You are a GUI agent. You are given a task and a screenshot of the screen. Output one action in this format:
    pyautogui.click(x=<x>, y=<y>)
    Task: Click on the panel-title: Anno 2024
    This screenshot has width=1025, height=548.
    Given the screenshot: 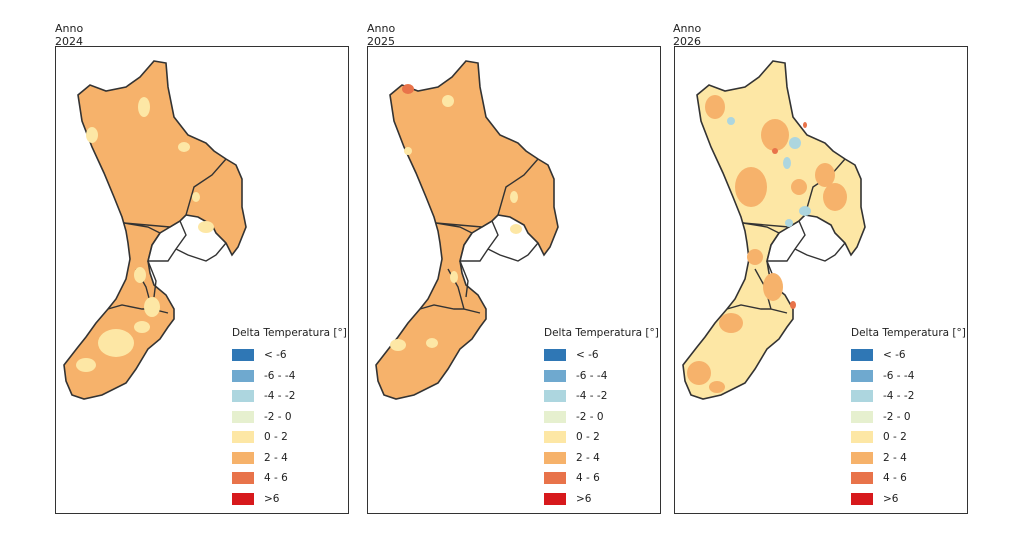 What is the action you would take?
    pyautogui.click(x=69, y=35)
    